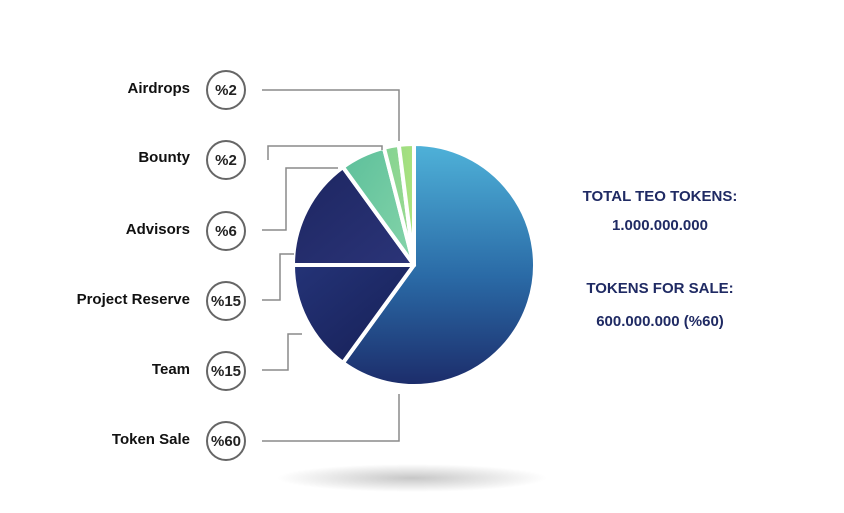  Describe the element at coordinates (226, 90) in the screenshot. I see `slice-badge-airdrops: %2` at that location.